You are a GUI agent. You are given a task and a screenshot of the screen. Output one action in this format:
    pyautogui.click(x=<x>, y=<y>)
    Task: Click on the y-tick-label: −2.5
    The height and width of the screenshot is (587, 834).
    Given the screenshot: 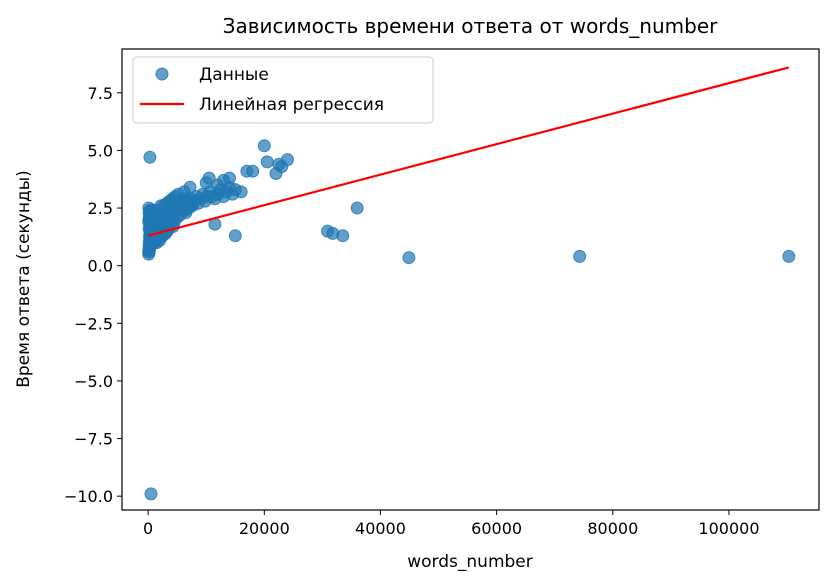 What is the action you would take?
    pyautogui.click(x=93, y=323)
    